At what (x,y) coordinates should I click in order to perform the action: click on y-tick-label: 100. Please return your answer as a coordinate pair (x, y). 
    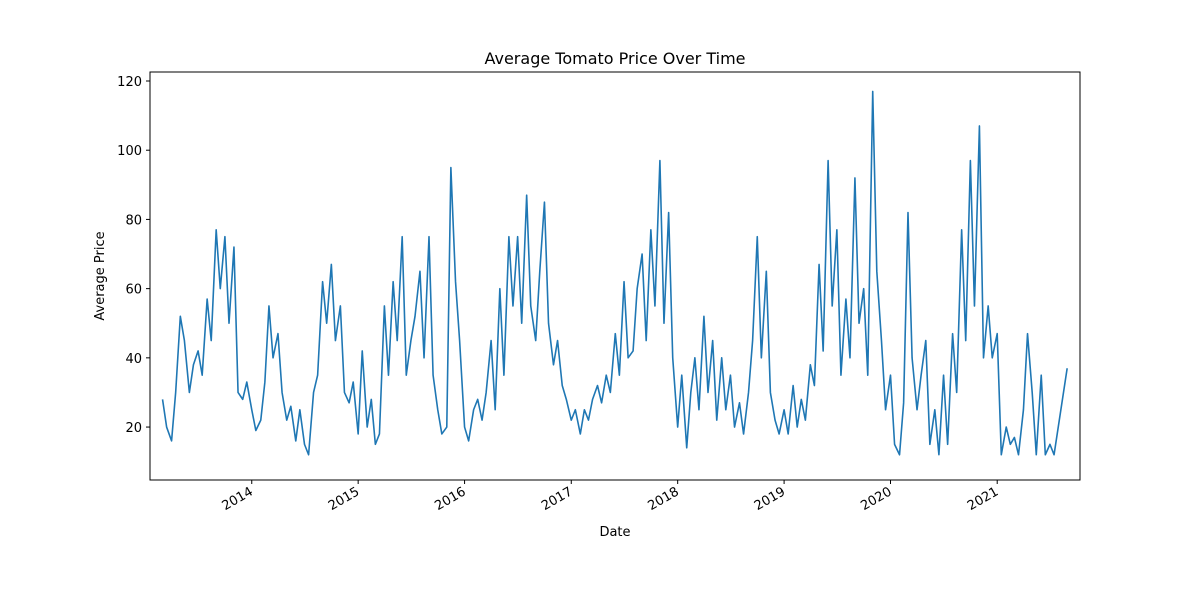
    Looking at the image, I should click on (129, 151).